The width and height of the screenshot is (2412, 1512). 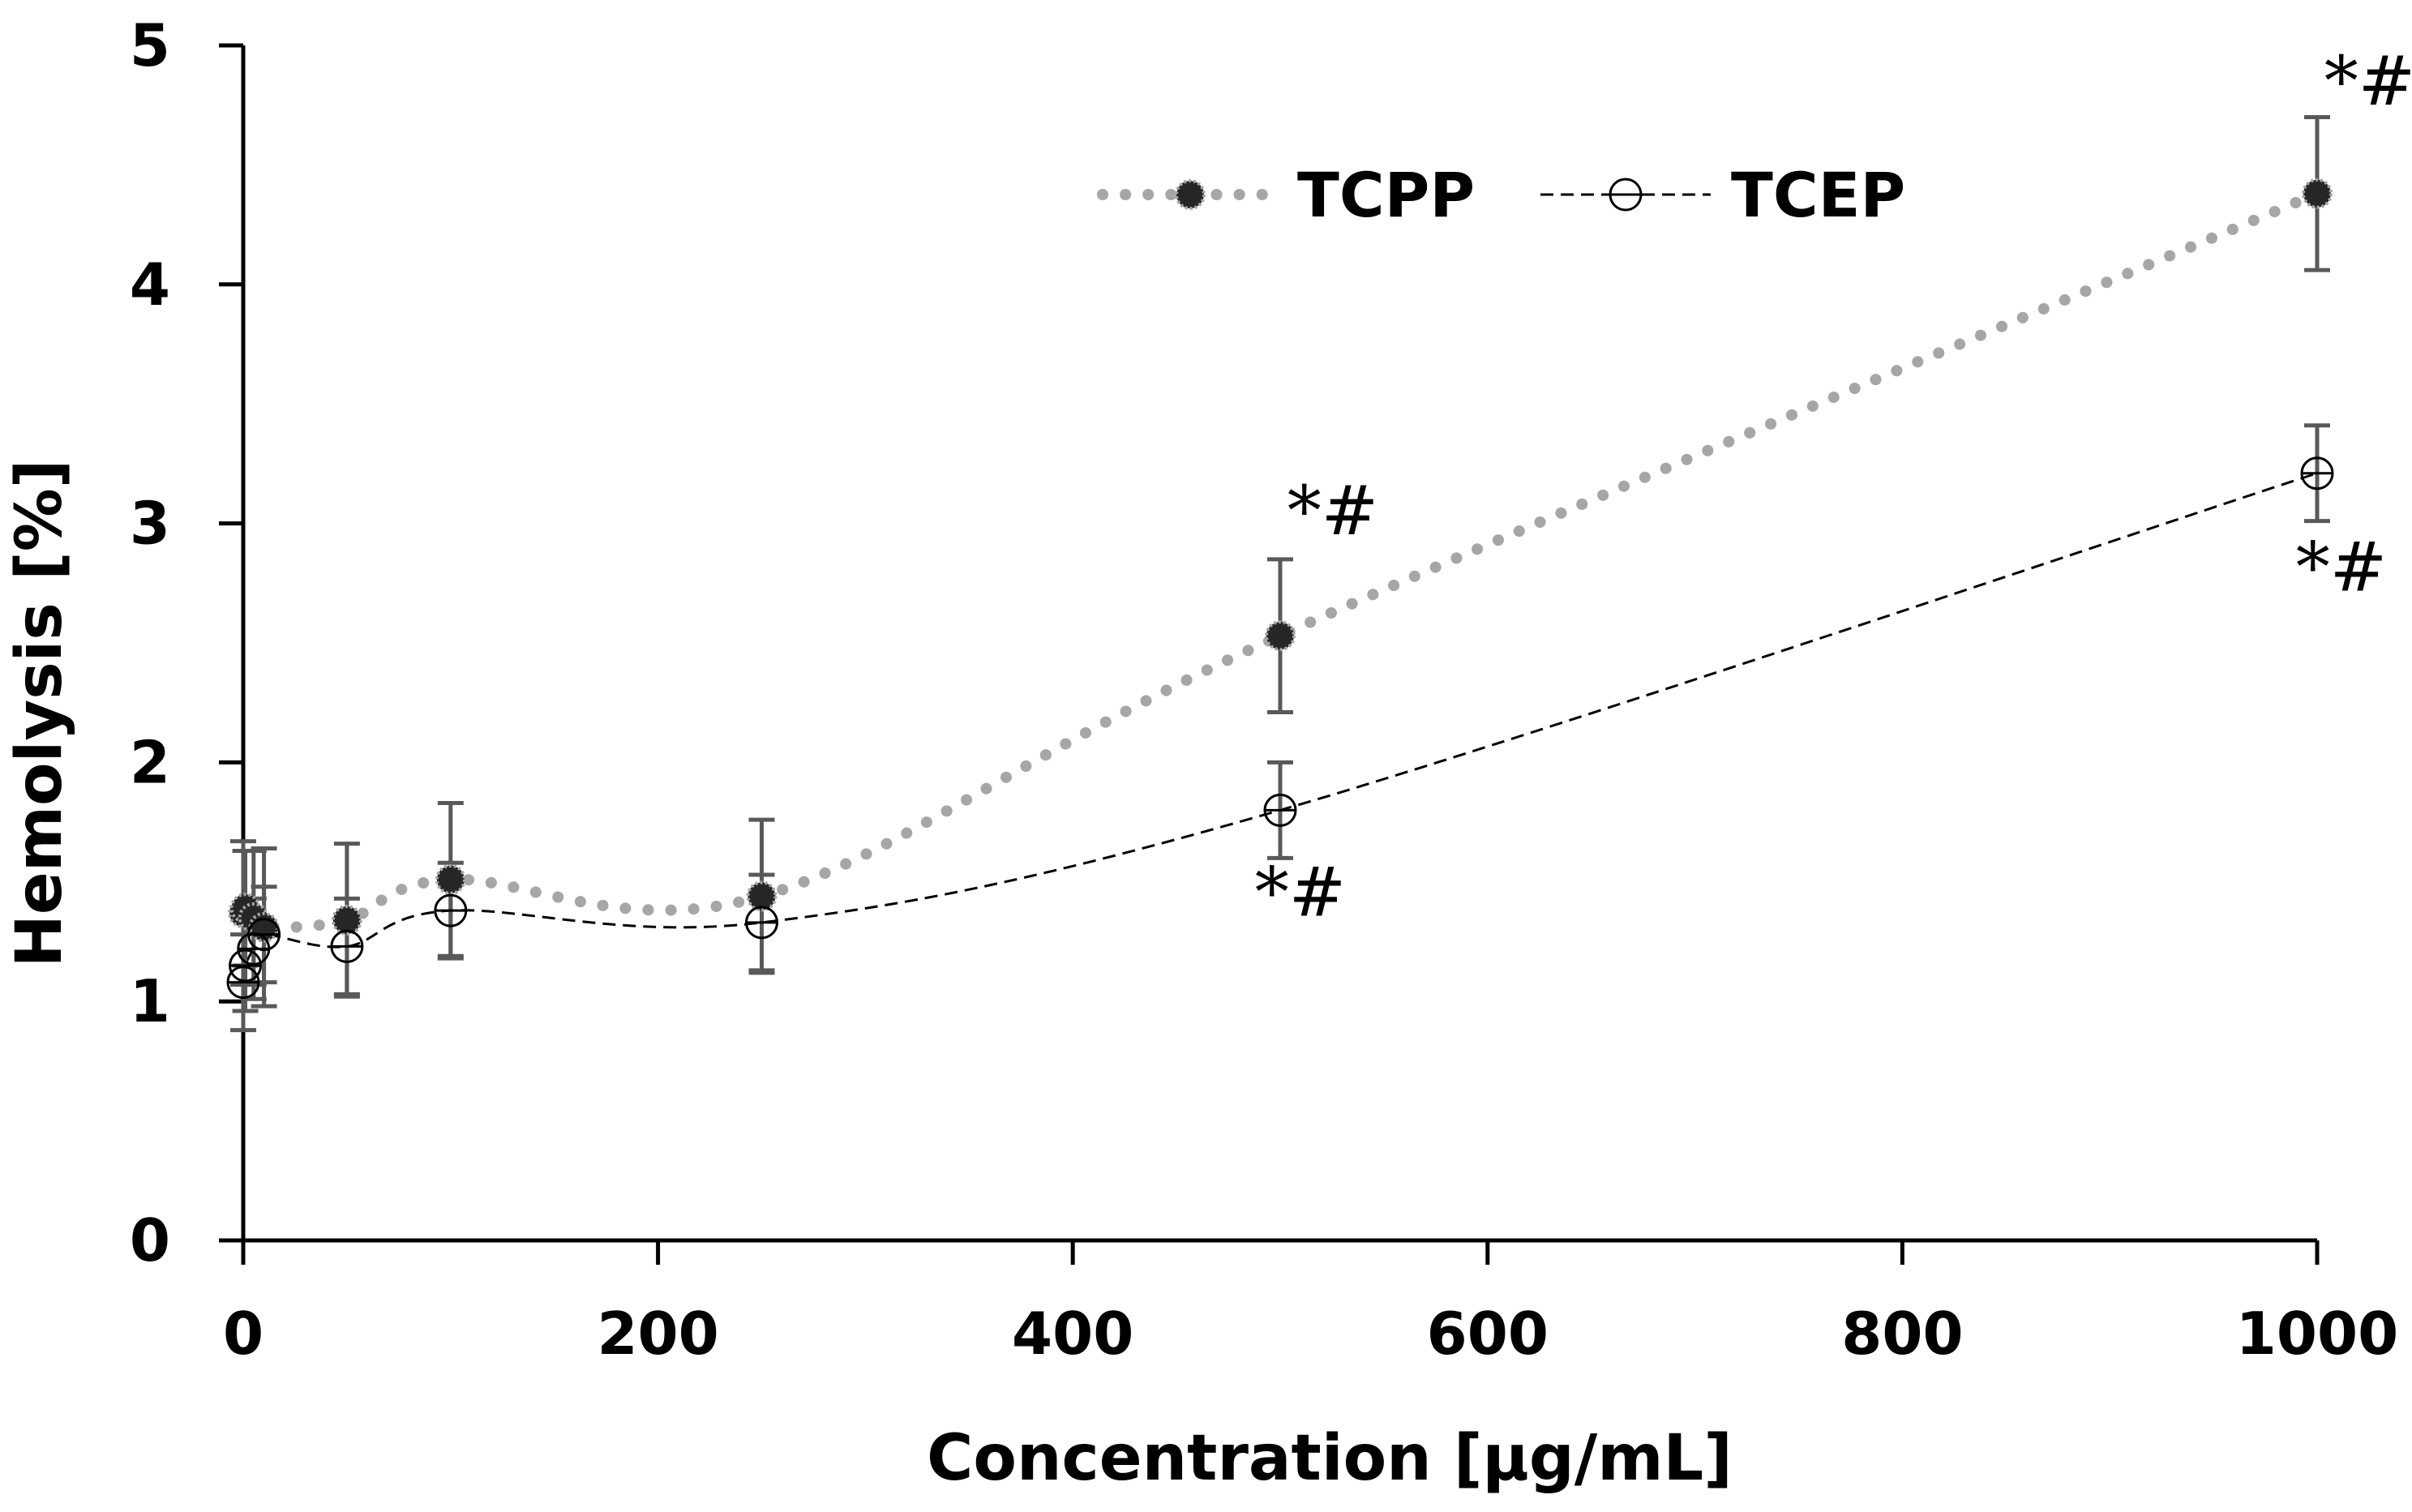 What do you see at coordinates (1902, 1334) in the screenshot?
I see `x-tick-label-800: 800` at bounding box center [1902, 1334].